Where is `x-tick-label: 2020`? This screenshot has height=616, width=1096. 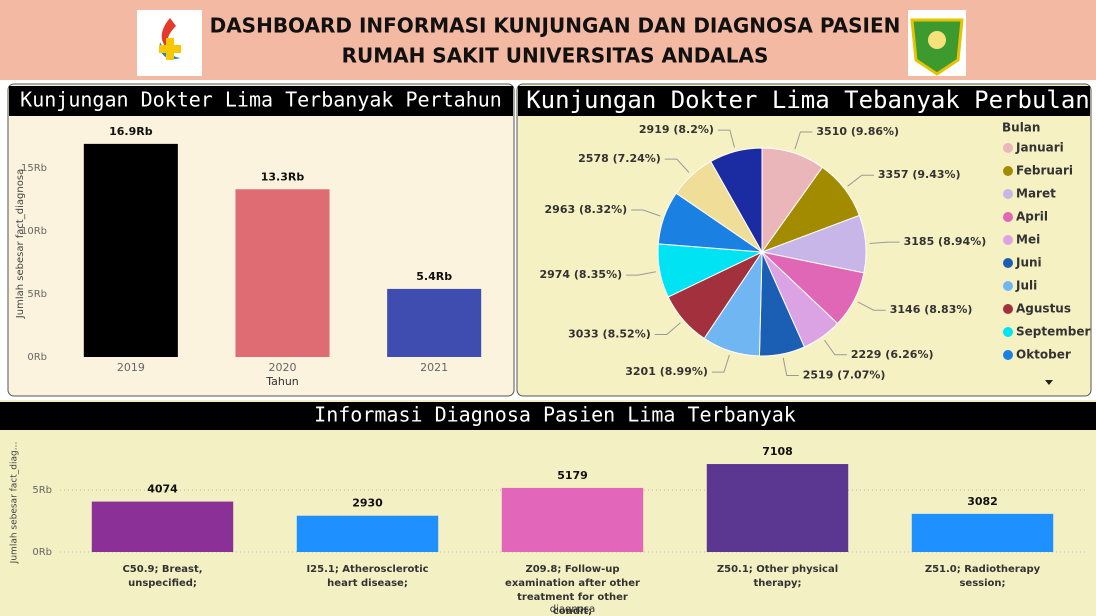
x-tick-label: 2020 is located at coordinates (283, 367).